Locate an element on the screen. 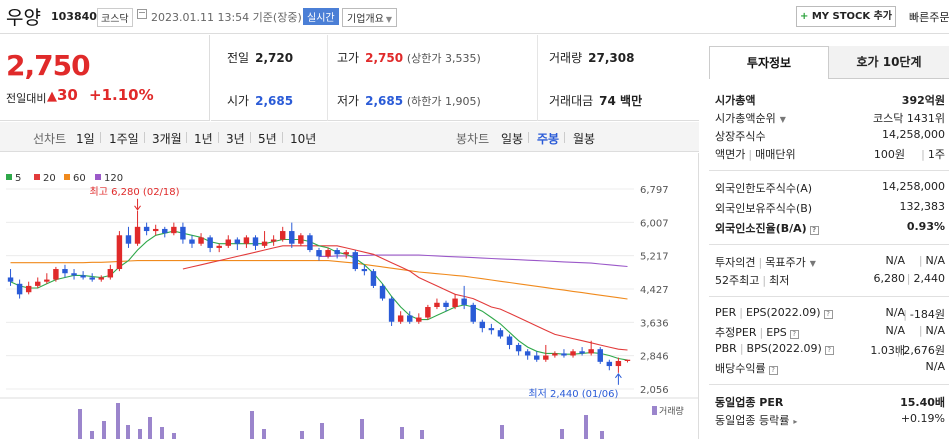 This screenshot has height=439, width=949. opinion-text: 투자의견 is located at coordinates (735, 262).